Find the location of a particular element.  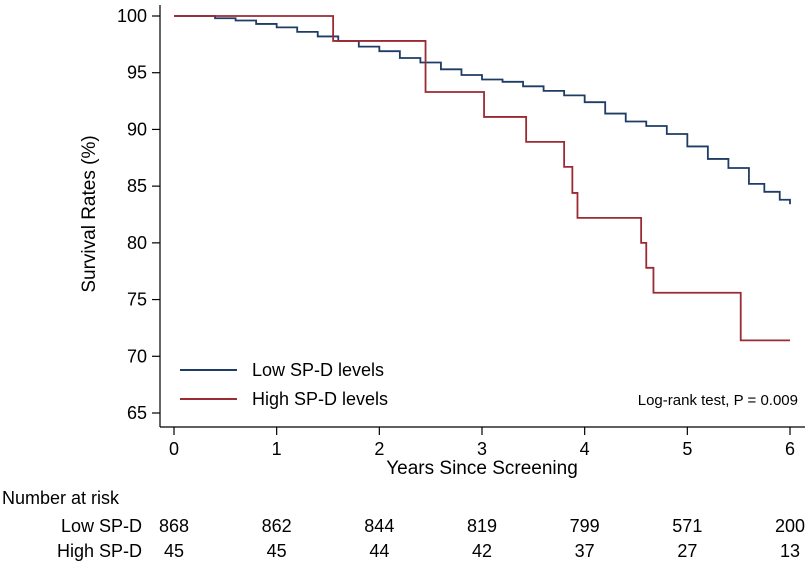

x-axis-ticks: 0 1 2 3 4 5 6 is located at coordinates (482, 443).